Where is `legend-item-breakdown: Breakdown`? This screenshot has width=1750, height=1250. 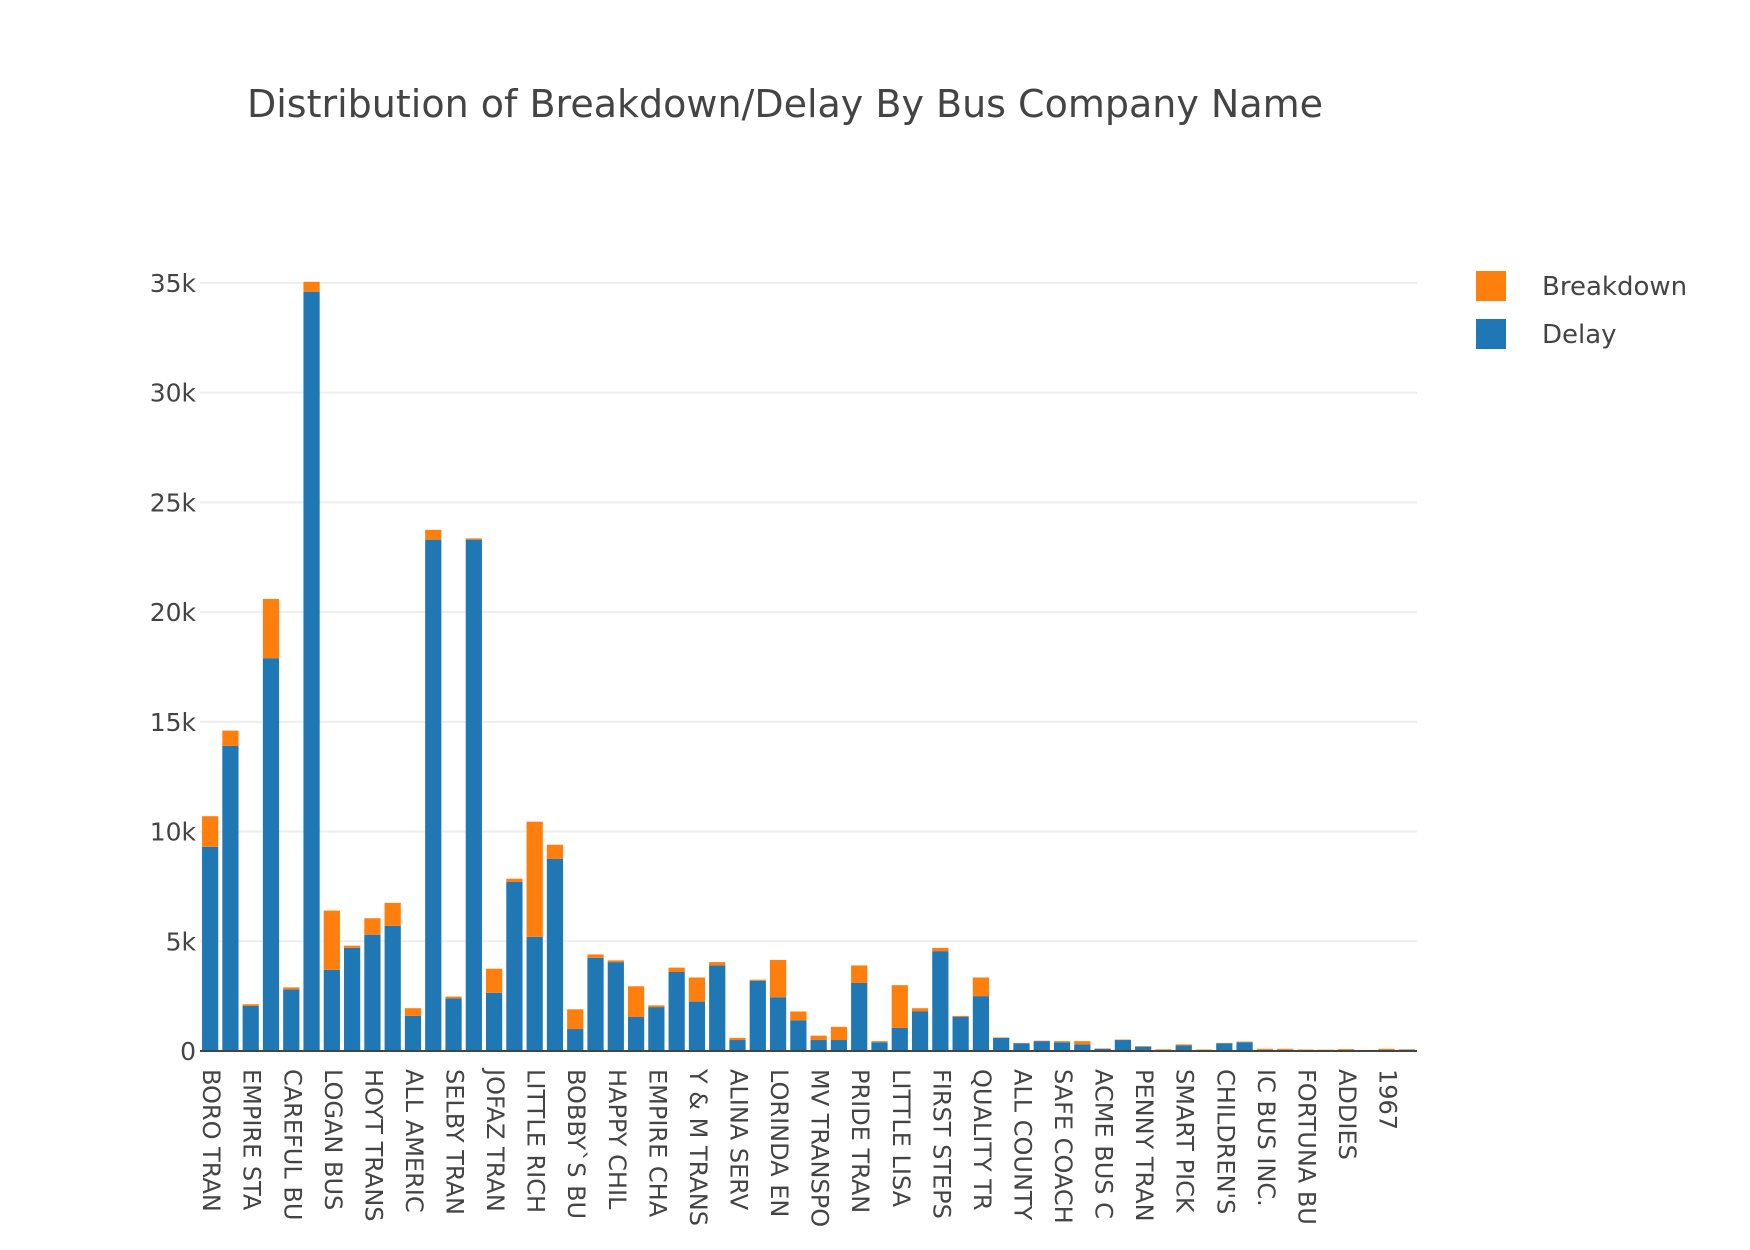 legend-item-breakdown: Breakdown is located at coordinates (1581, 286).